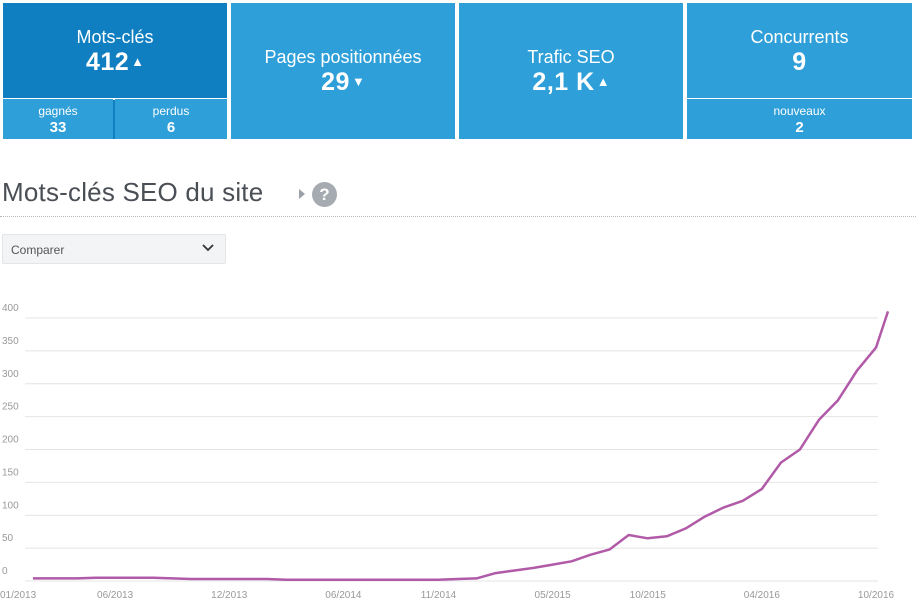 This screenshot has width=916, height=608. I want to click on kpi-competitors-new: nouveaux 2, so click(799, 119).